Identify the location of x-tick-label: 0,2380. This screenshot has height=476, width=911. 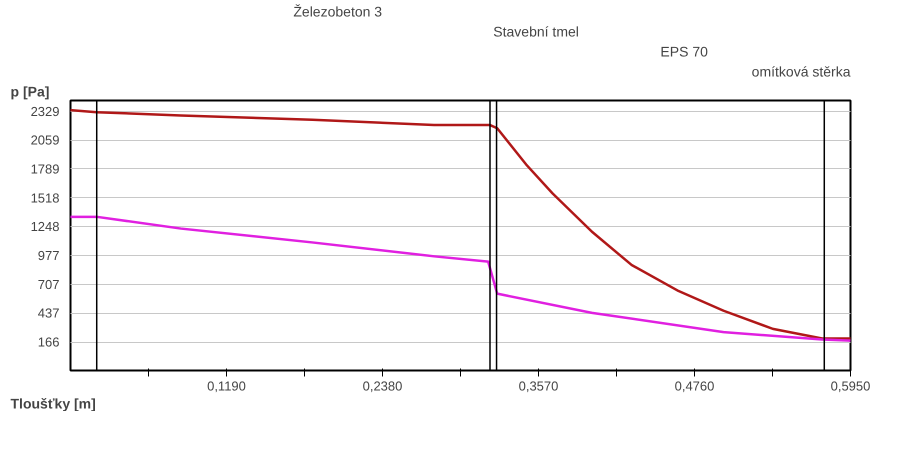
(382, 386).